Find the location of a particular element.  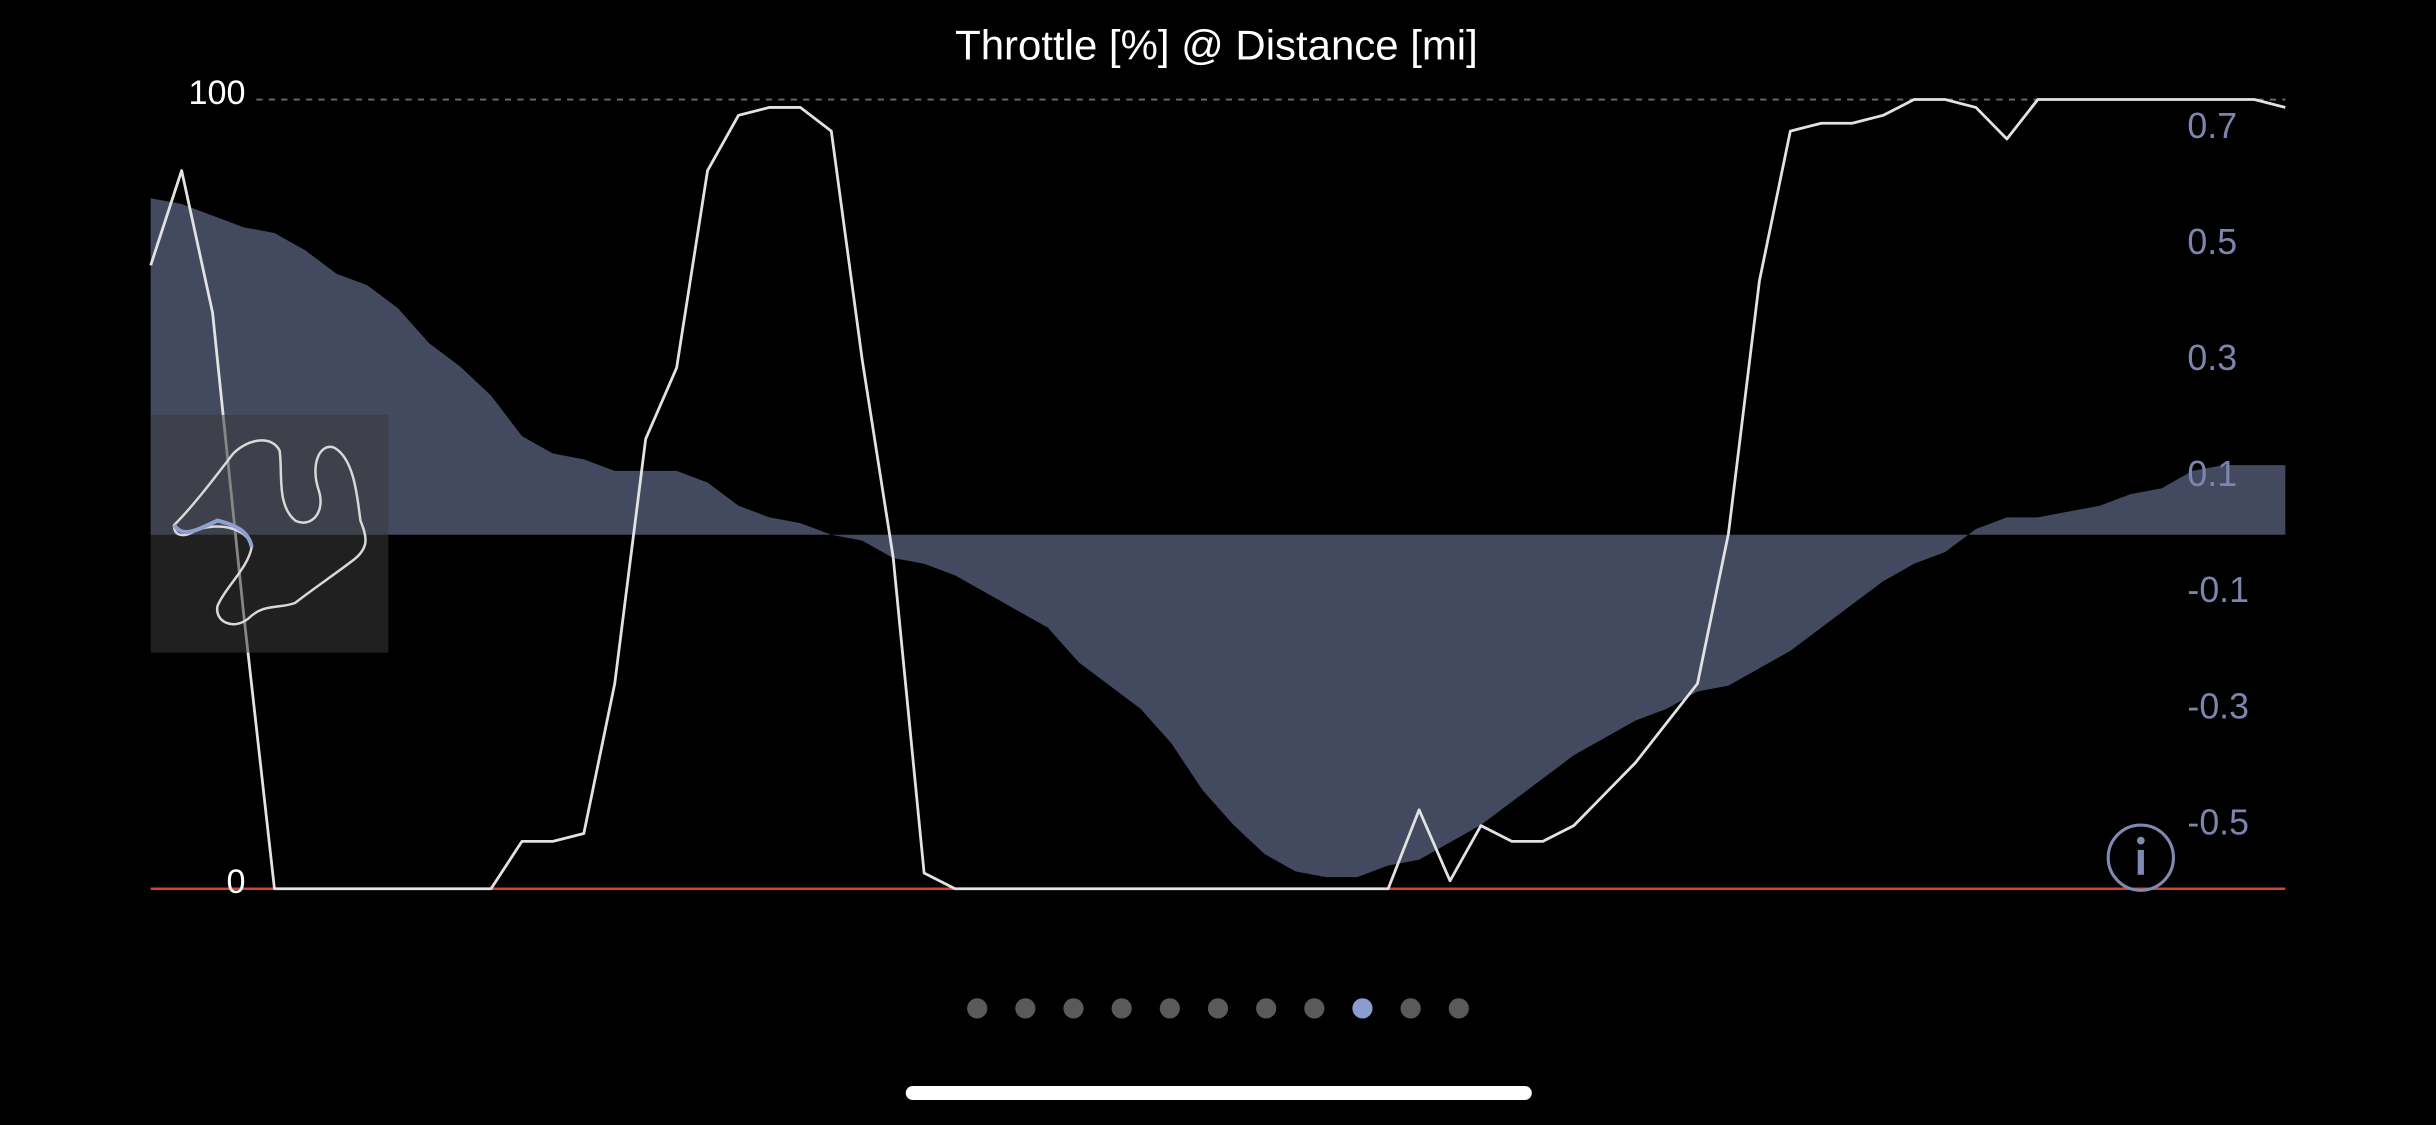

info-circle is located at coordinates (2140, 857).